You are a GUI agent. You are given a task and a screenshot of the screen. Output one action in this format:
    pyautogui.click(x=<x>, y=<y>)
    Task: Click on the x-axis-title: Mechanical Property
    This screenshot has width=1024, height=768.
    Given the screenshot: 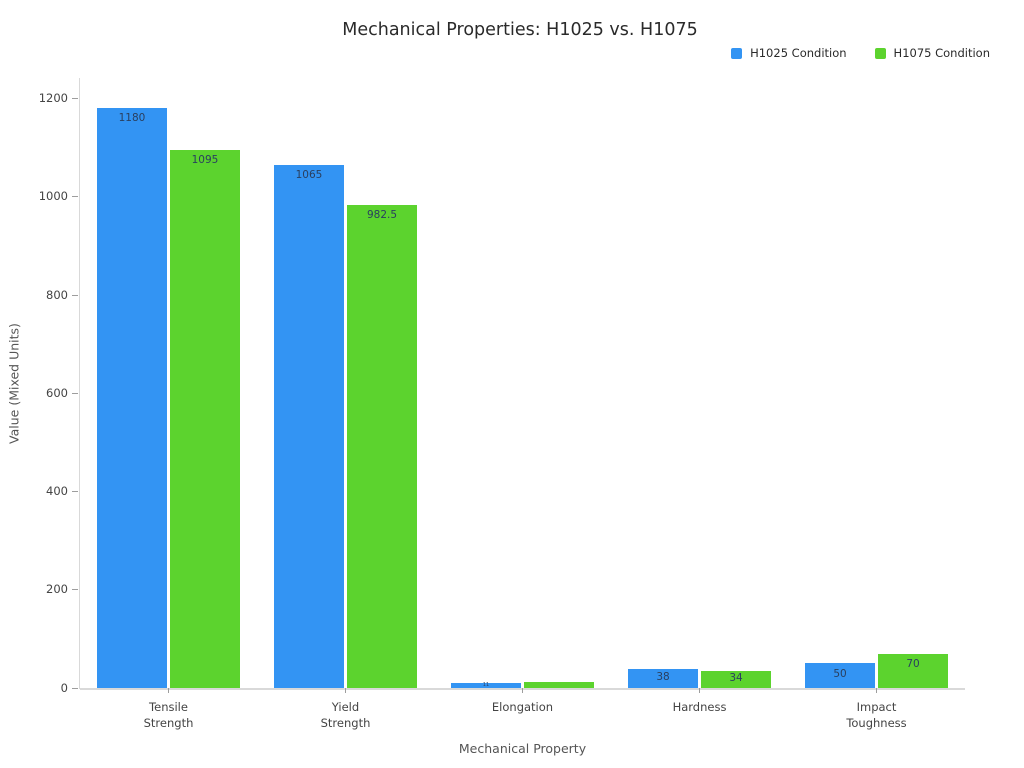 What is the action you would take?
    pyautogui.click(x=522, y=748)
    